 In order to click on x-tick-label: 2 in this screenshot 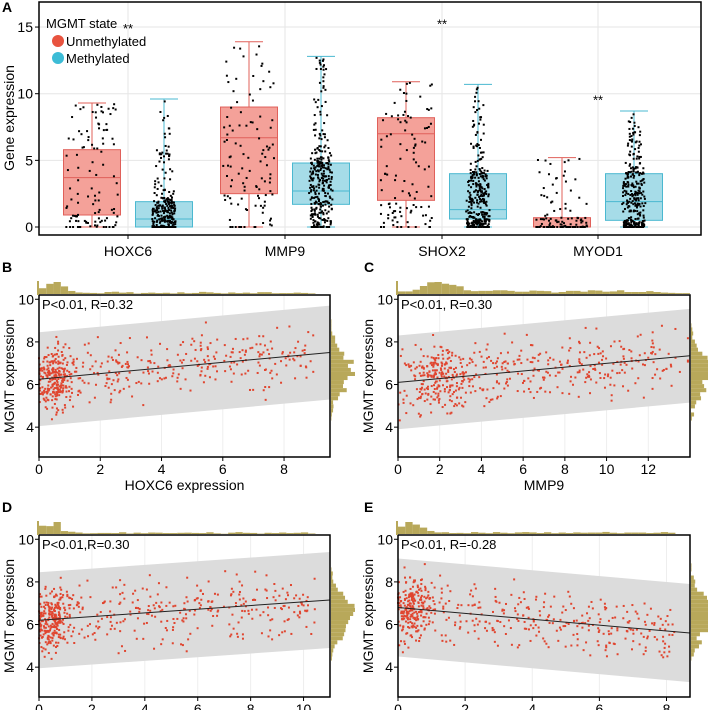, I will do `click(465, 705)`.